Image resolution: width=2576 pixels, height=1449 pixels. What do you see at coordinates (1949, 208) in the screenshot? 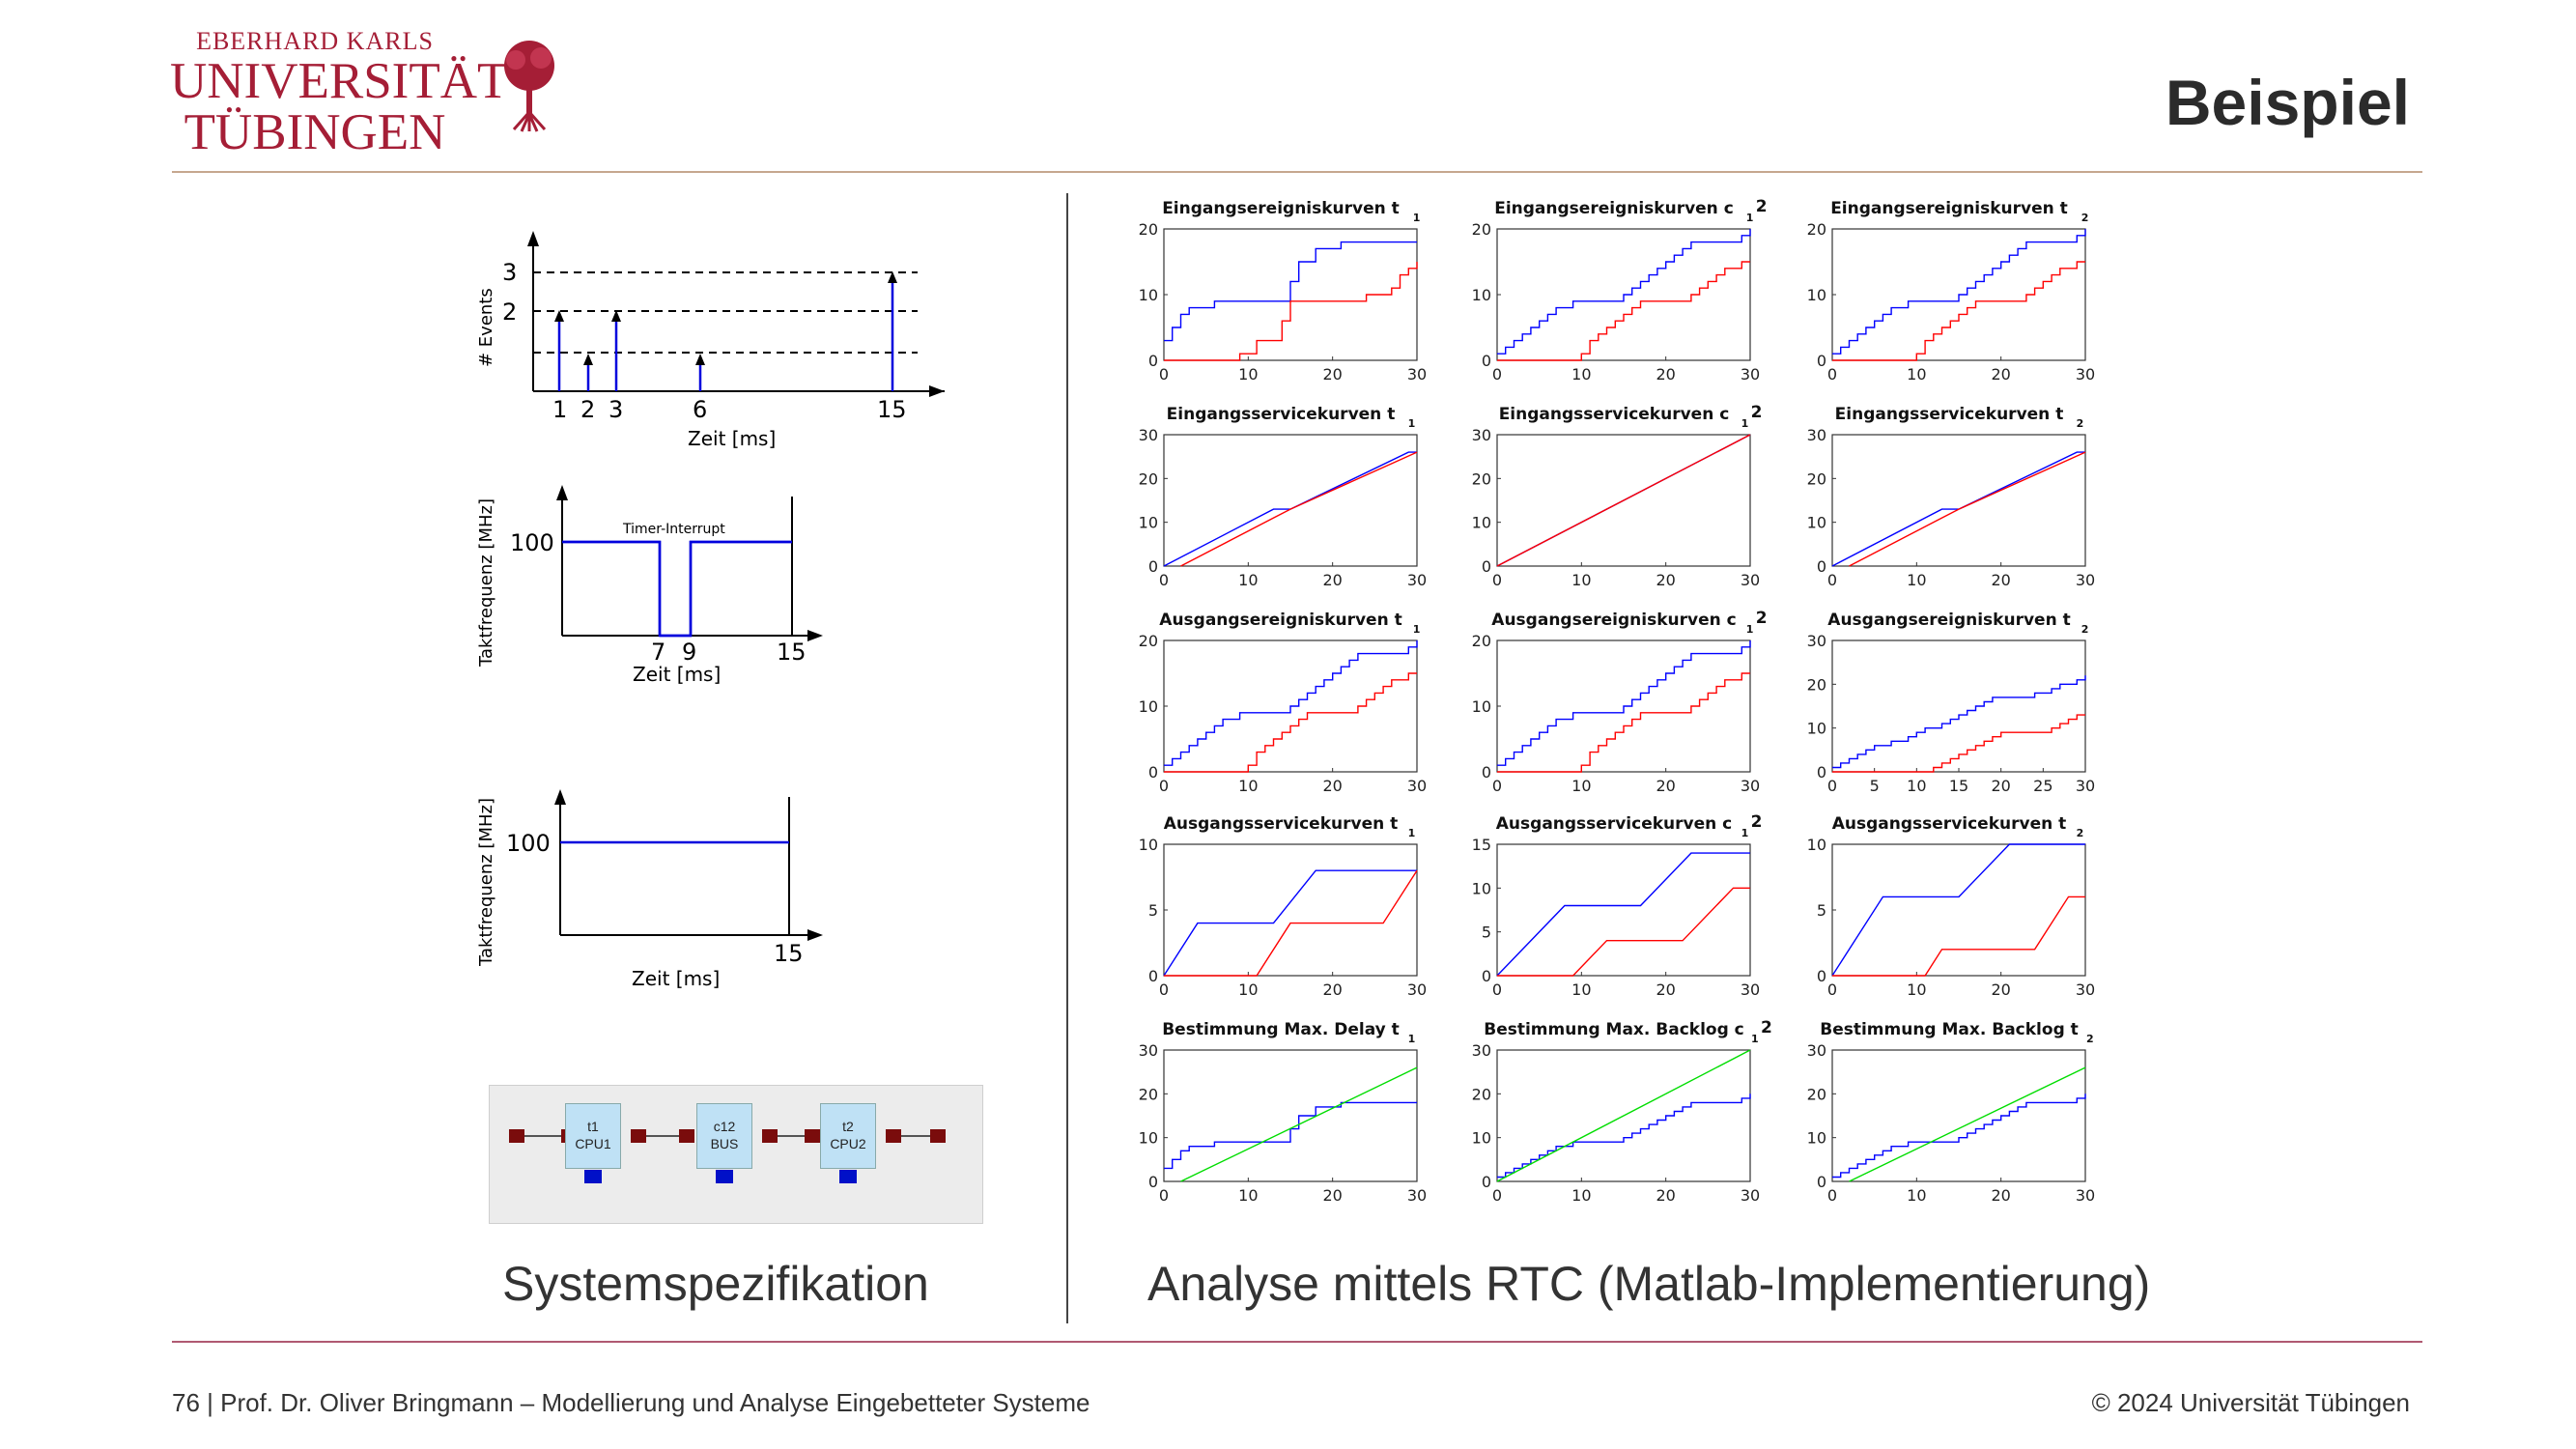
I see `chart-title: Eingangsereigniskurven t` at bounding box center [1949, 208].